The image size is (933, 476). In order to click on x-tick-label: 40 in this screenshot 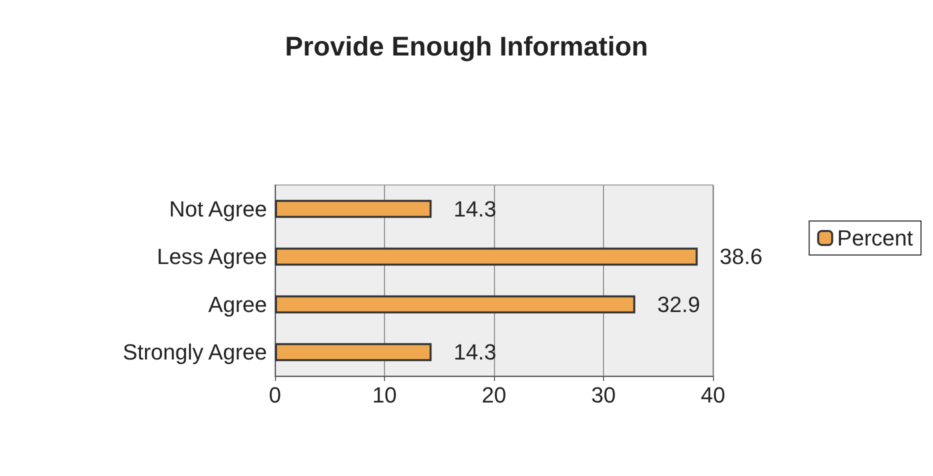, I will do `click(713, 395)`.